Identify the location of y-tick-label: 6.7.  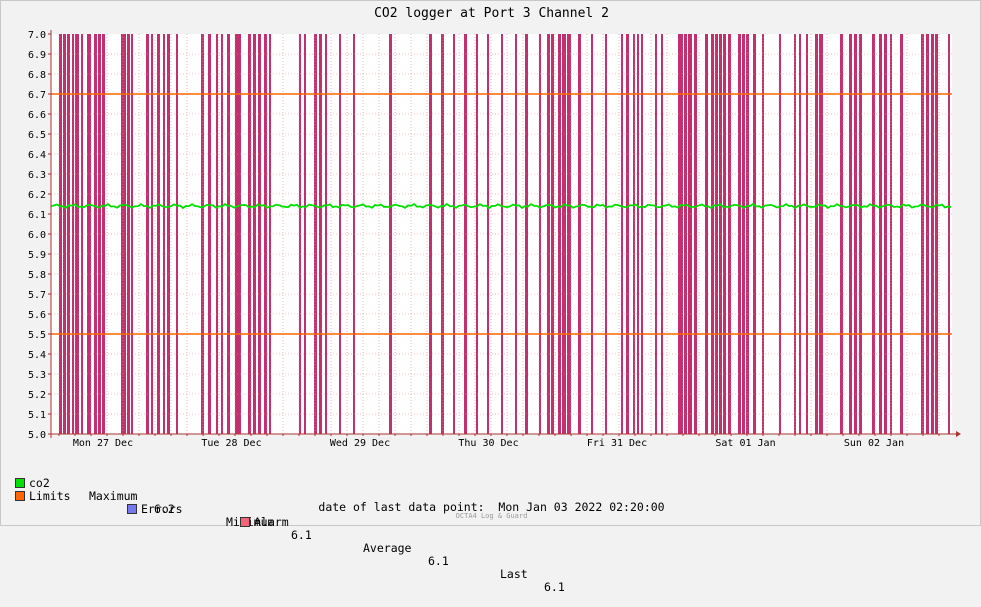
(37, 95).